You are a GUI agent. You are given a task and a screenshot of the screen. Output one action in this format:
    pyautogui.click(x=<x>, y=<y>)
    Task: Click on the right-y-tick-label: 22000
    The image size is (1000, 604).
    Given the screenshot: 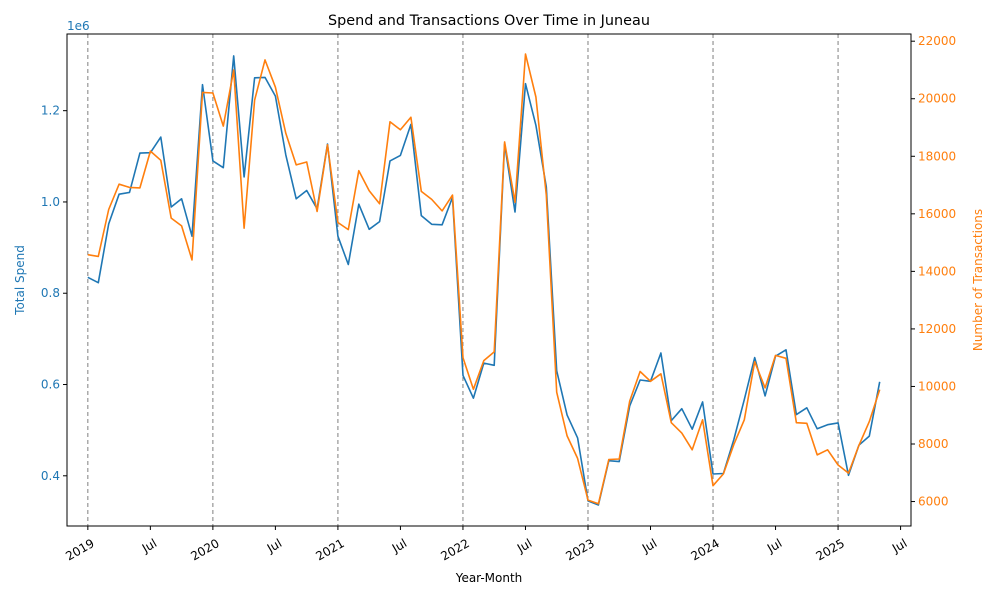 What is the action you would take?
    pyautogui.click(x=937, y=41)
    